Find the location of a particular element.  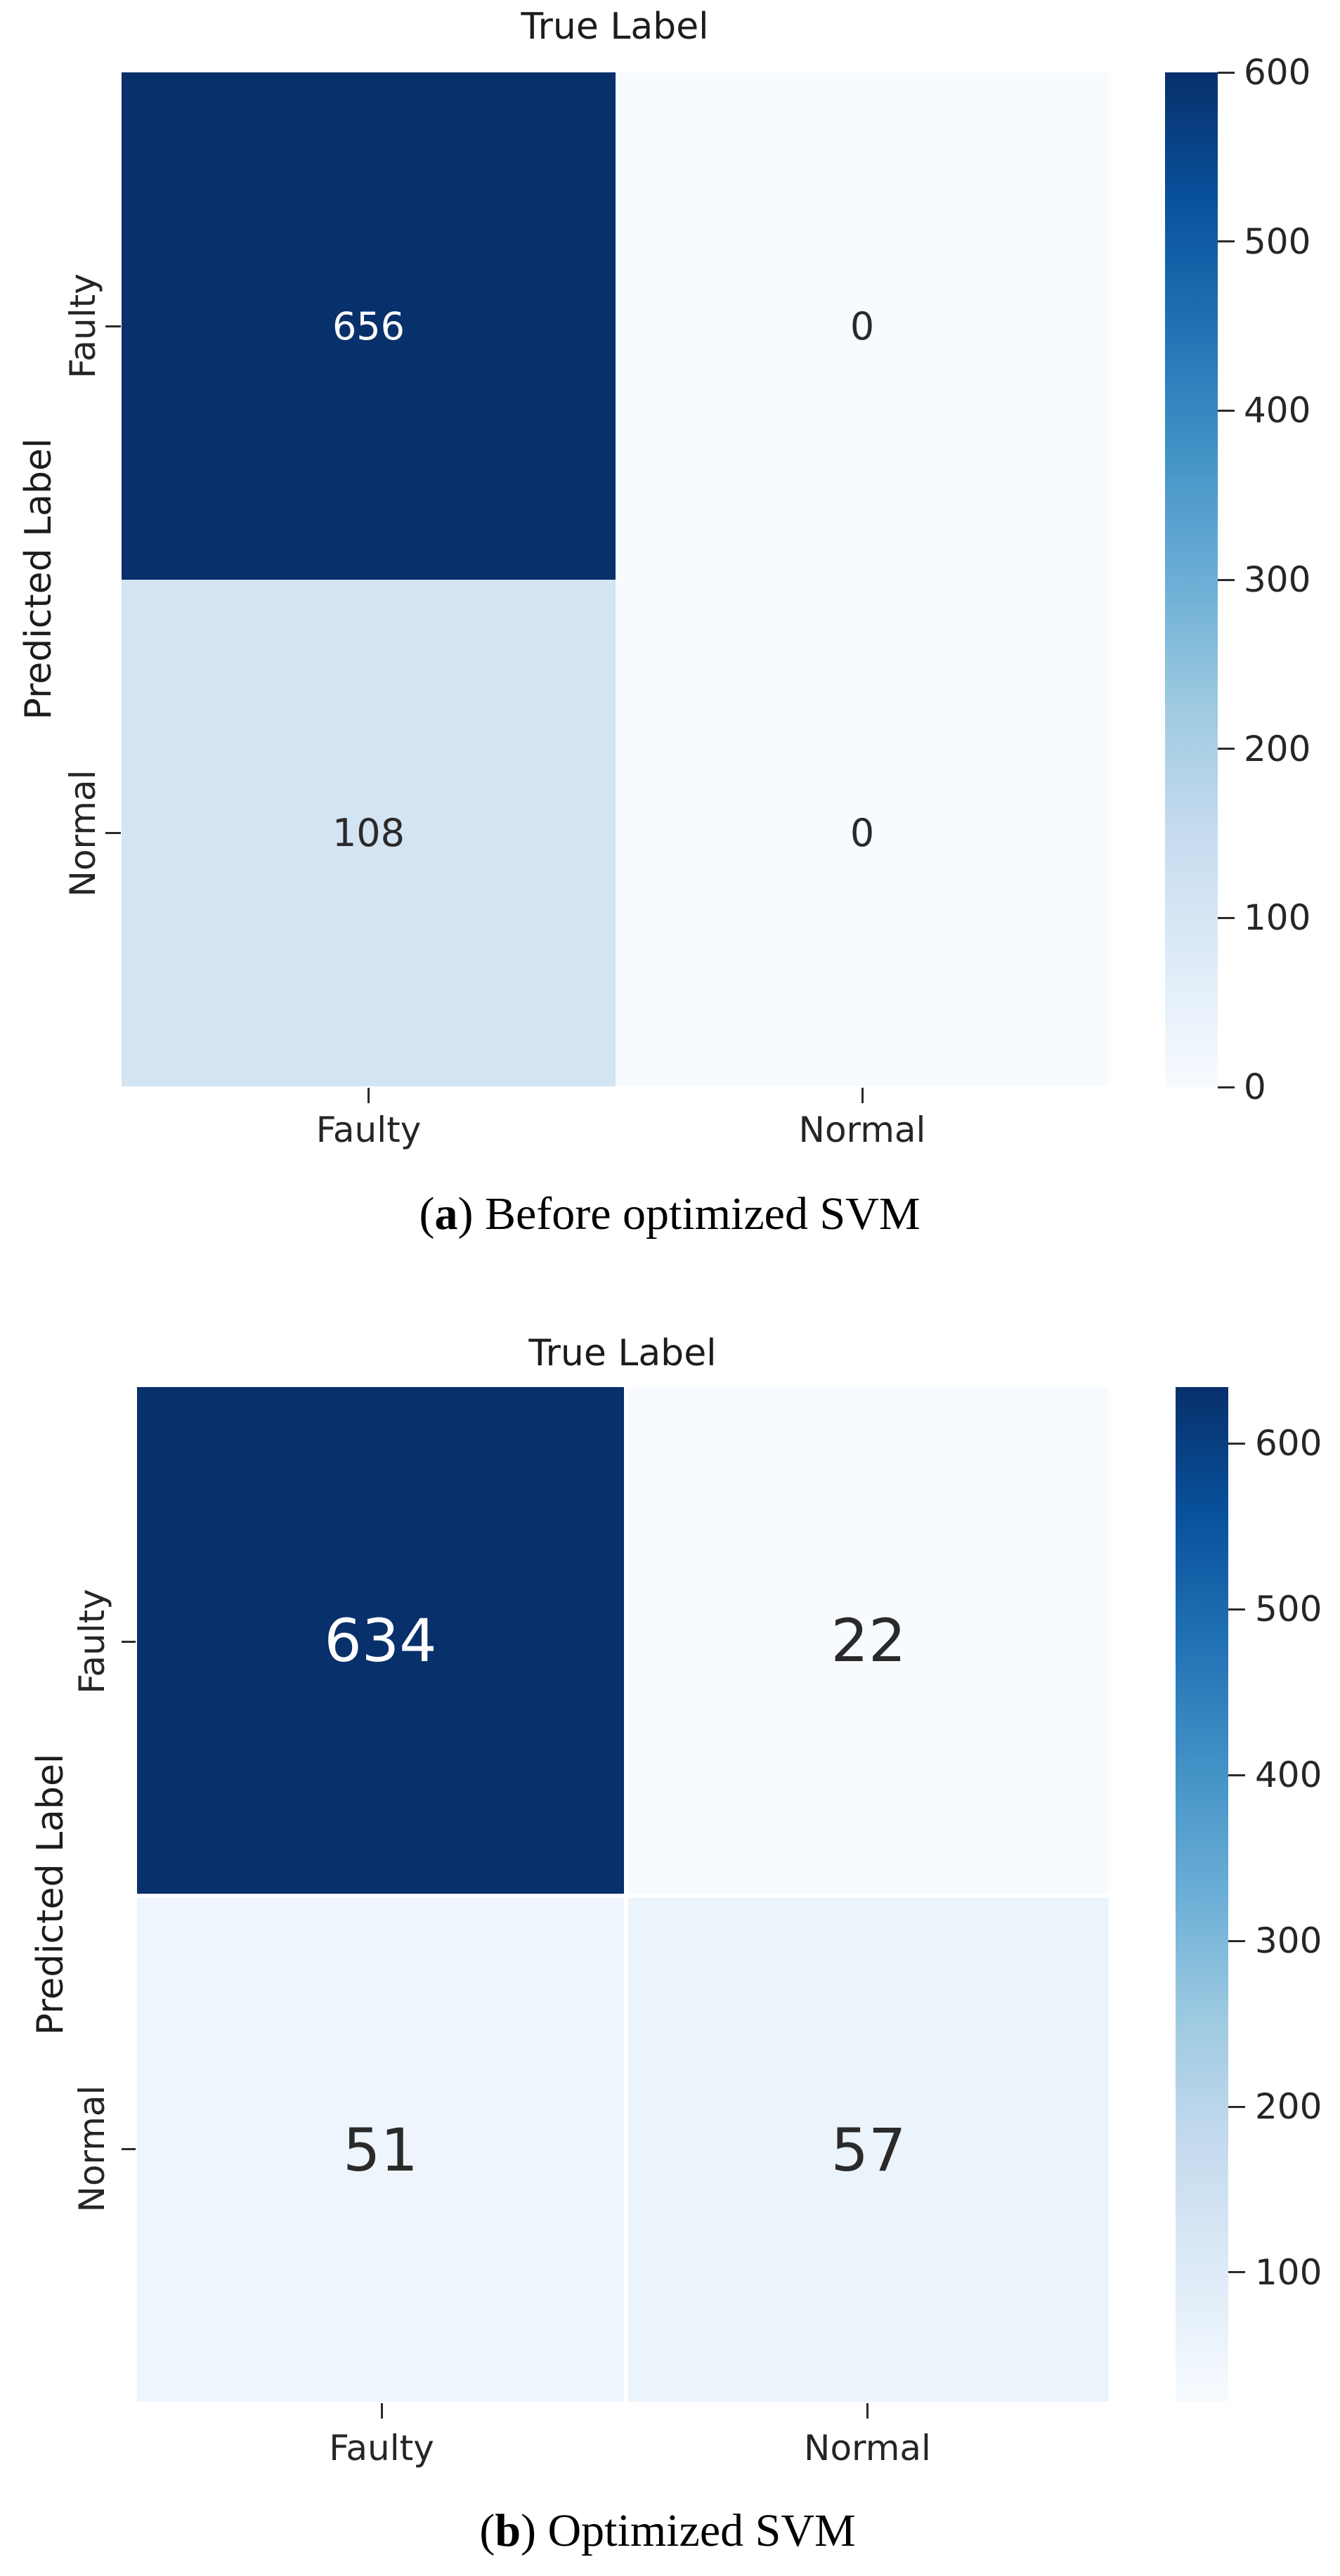

heatmap-cell: 22 is located at coordinates (869, 1640).